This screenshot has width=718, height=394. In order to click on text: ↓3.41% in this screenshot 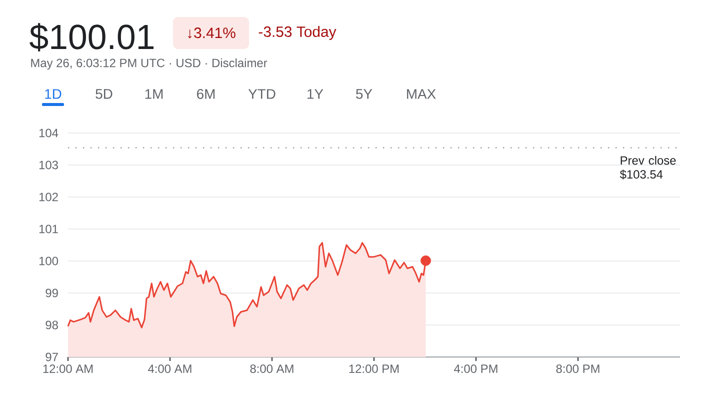, I will do `click(212, 33)`.